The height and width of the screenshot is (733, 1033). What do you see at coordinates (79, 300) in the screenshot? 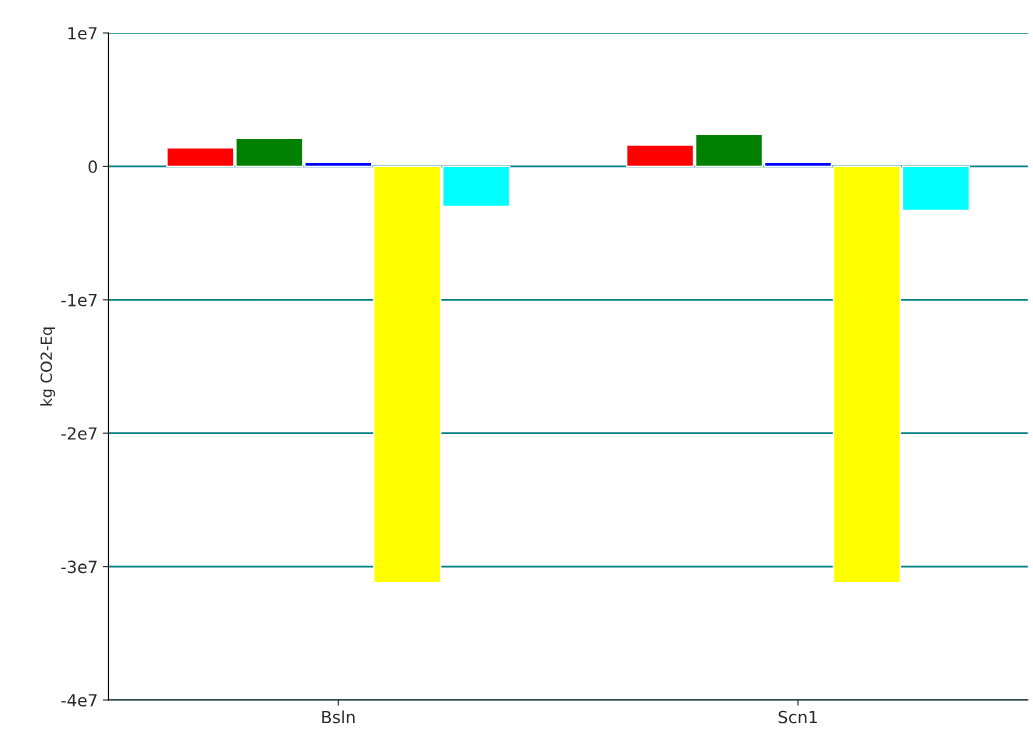
I see `y-tick-label: -1e7` at bounding box center [79, 300].